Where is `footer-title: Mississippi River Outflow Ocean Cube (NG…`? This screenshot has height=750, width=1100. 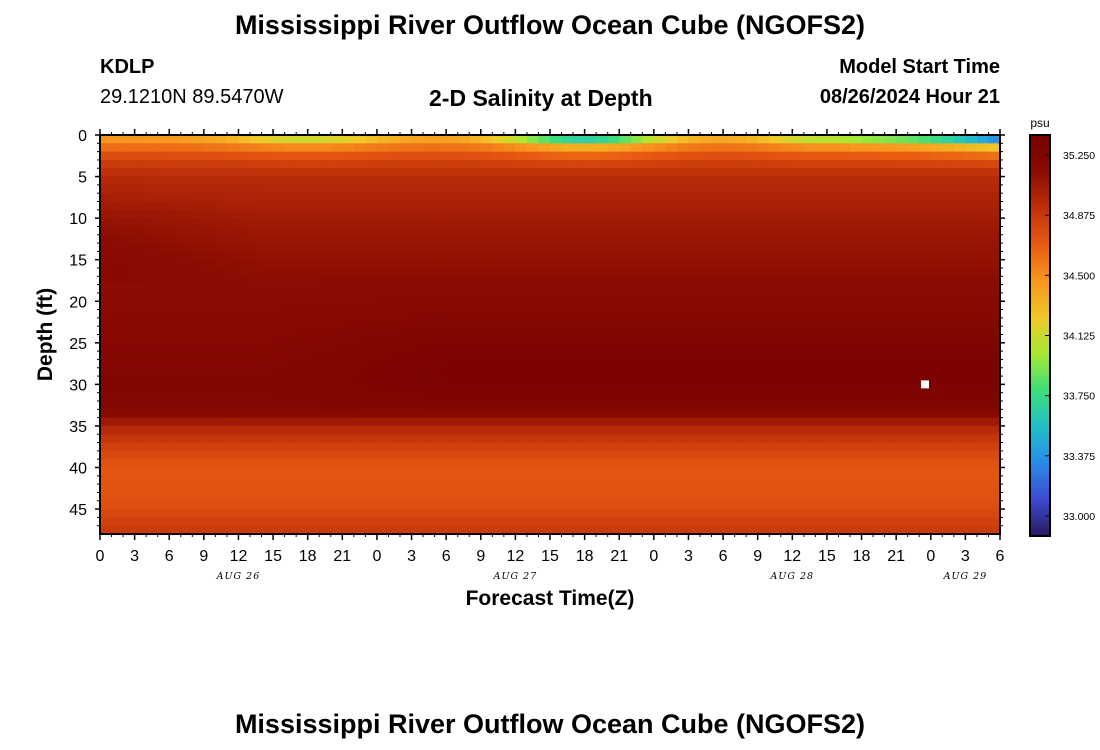
footer-title: Mississippi River Outflow Ocean Cube (NG… is located at coordinates (550, 724).